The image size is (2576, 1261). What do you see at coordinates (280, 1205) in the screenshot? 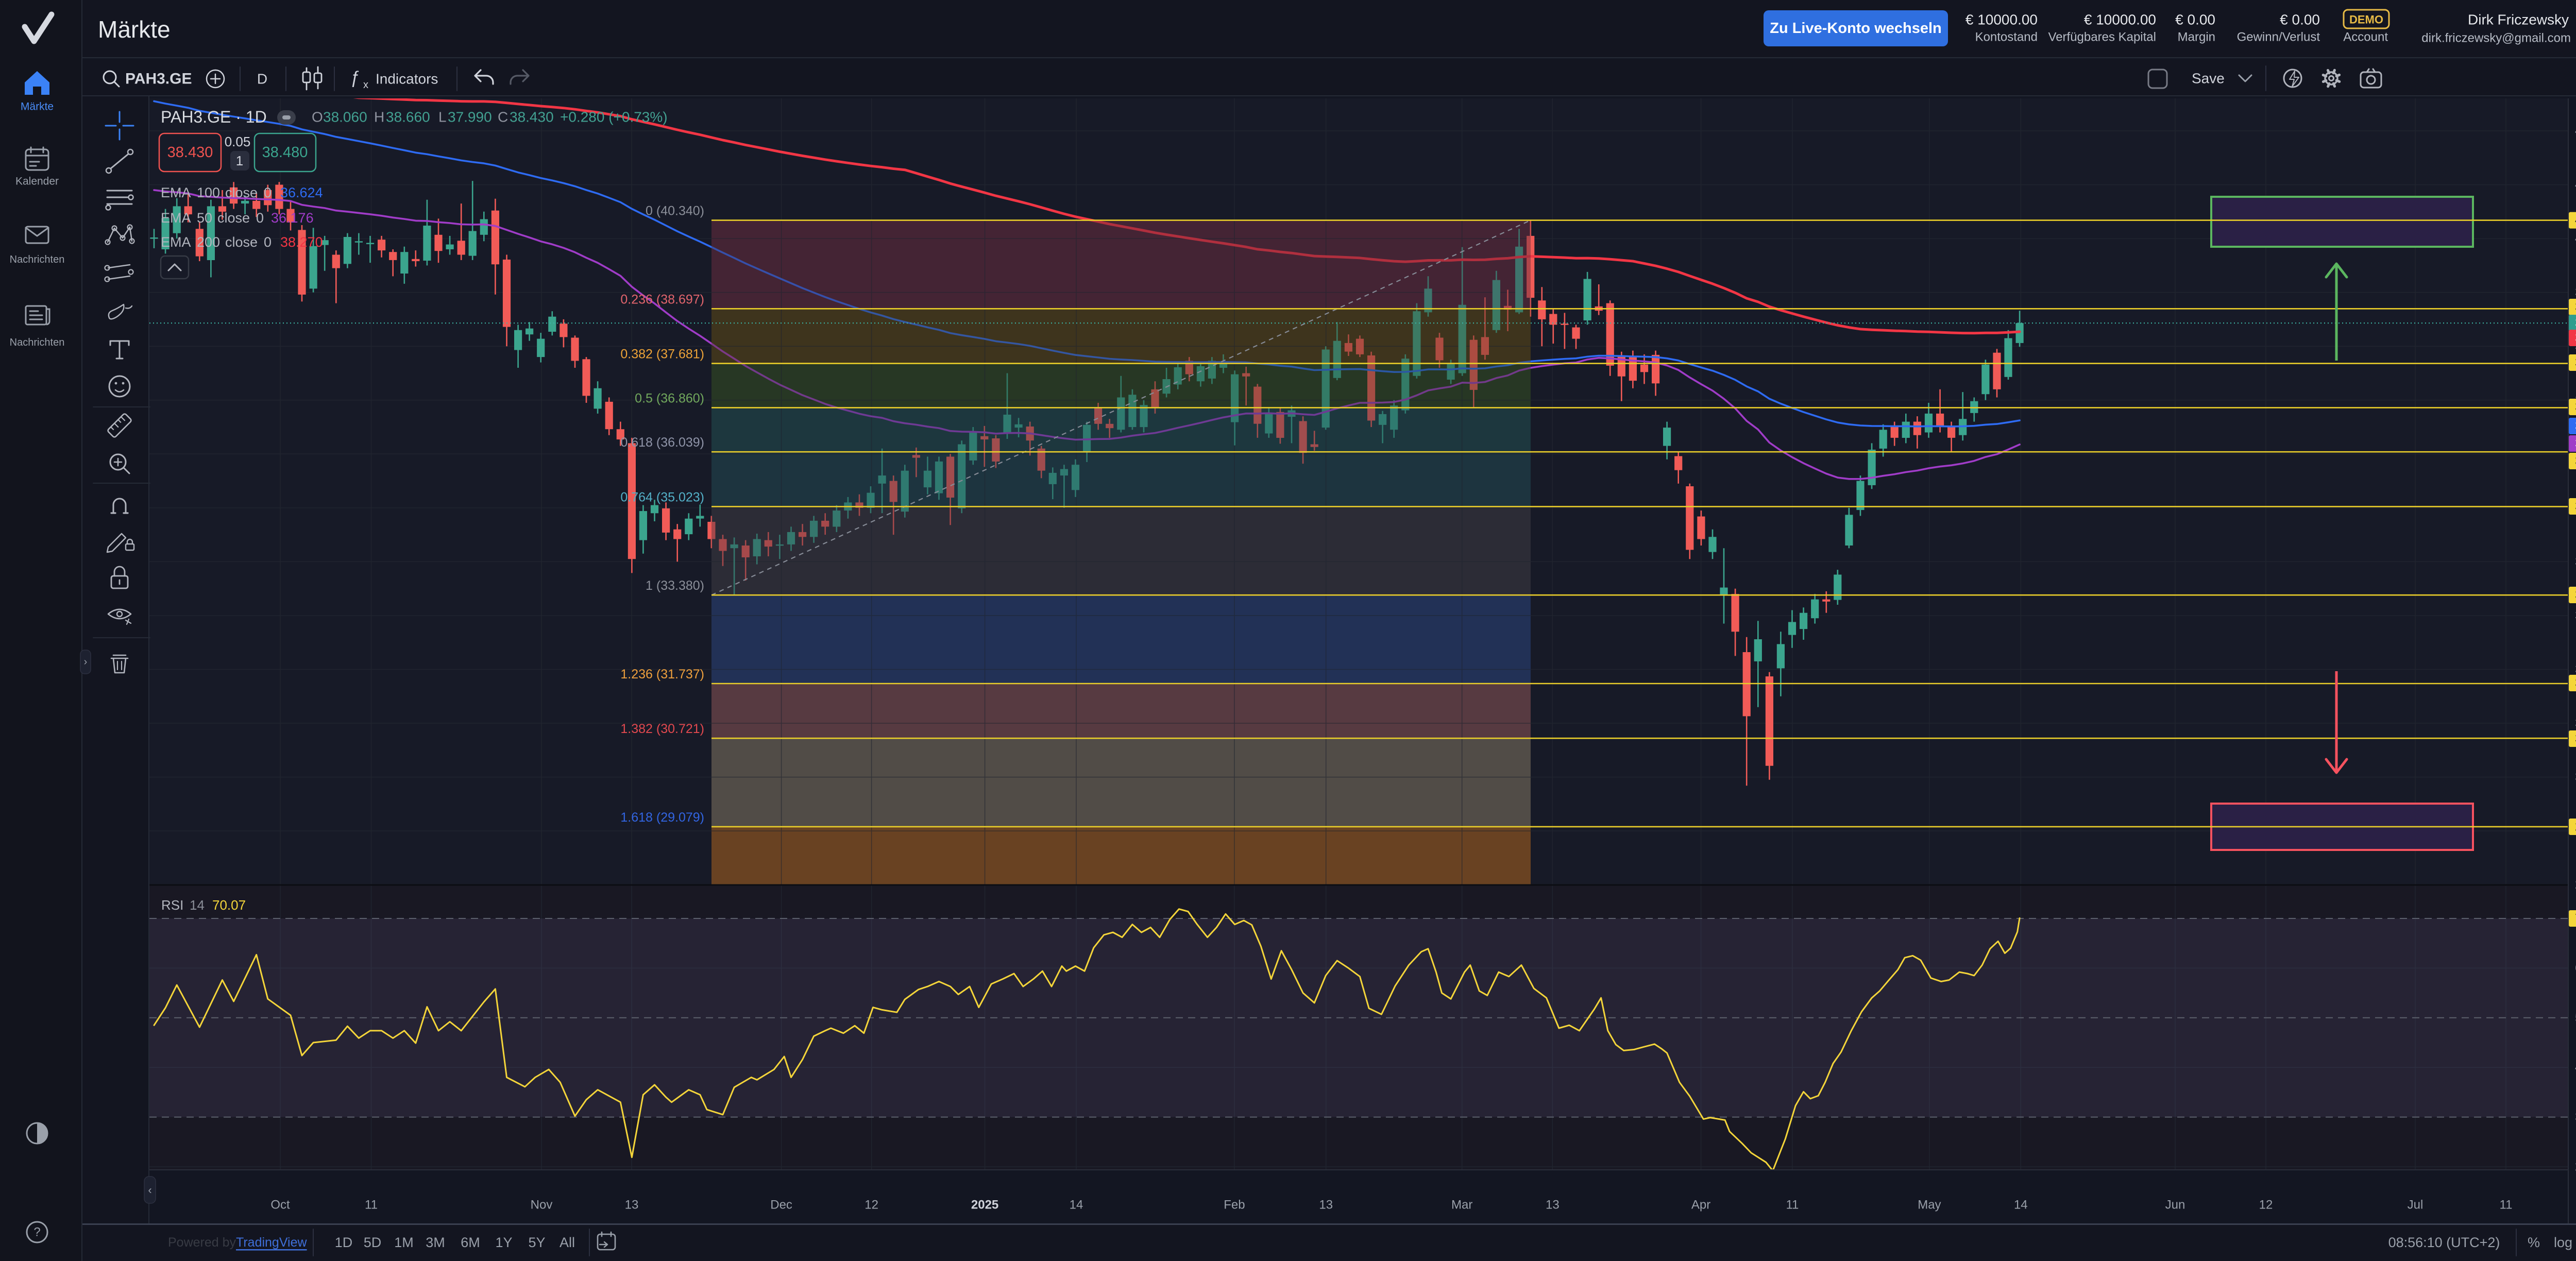
I see `svg-text: Oct` at bounding box center [280, 1205].